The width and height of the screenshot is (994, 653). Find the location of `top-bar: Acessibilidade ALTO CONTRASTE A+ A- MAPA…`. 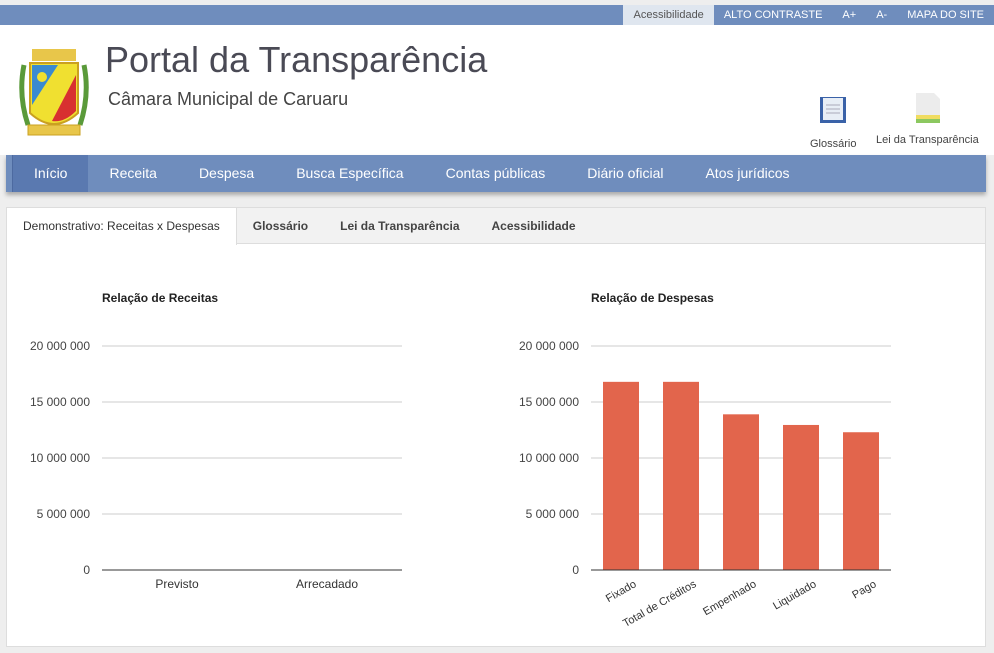

top-bar: Acessibilidade ALTO CONTRASTE A+ A- MAPA… is located at coordinates (497, 15).